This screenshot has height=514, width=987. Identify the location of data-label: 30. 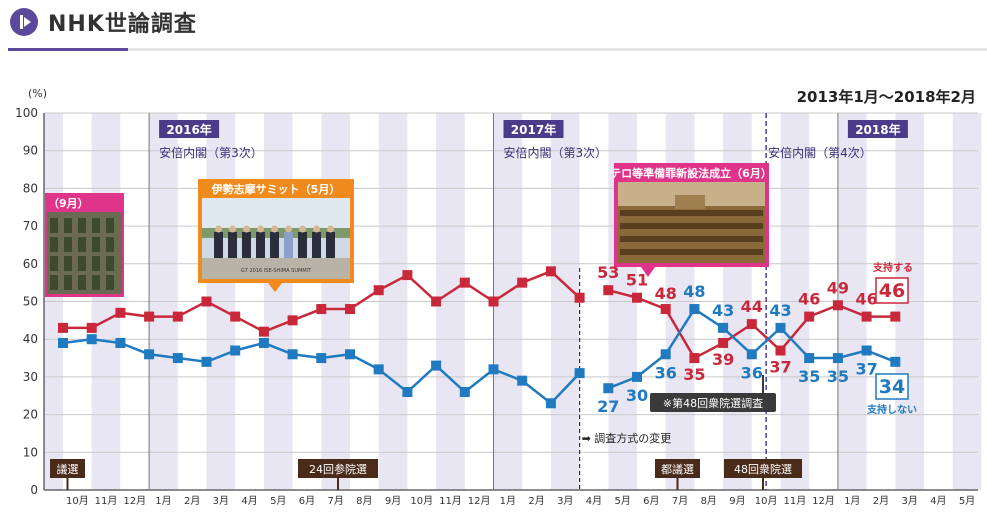
(637, 395).